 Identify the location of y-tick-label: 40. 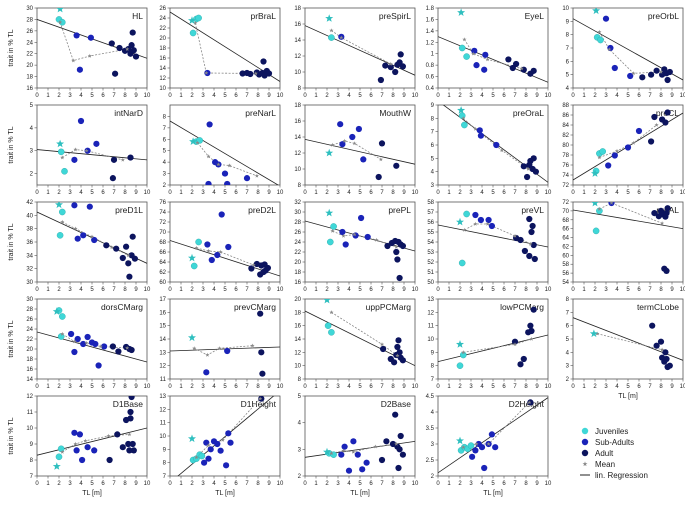
(29, 216).